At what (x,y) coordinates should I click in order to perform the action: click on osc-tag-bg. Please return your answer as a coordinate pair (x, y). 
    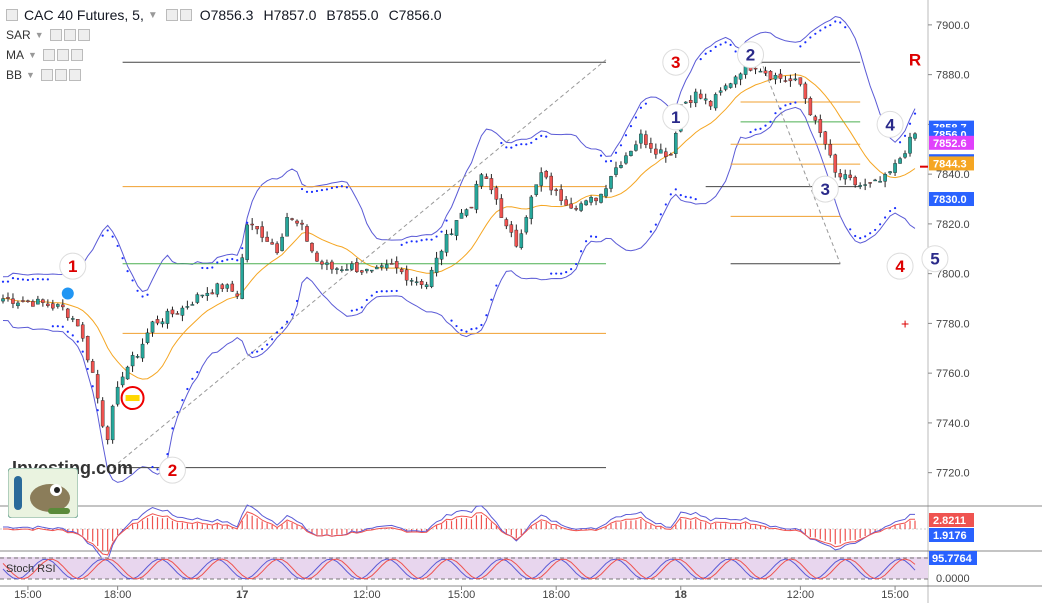
    Looking at the image, I should click on (951, 535).